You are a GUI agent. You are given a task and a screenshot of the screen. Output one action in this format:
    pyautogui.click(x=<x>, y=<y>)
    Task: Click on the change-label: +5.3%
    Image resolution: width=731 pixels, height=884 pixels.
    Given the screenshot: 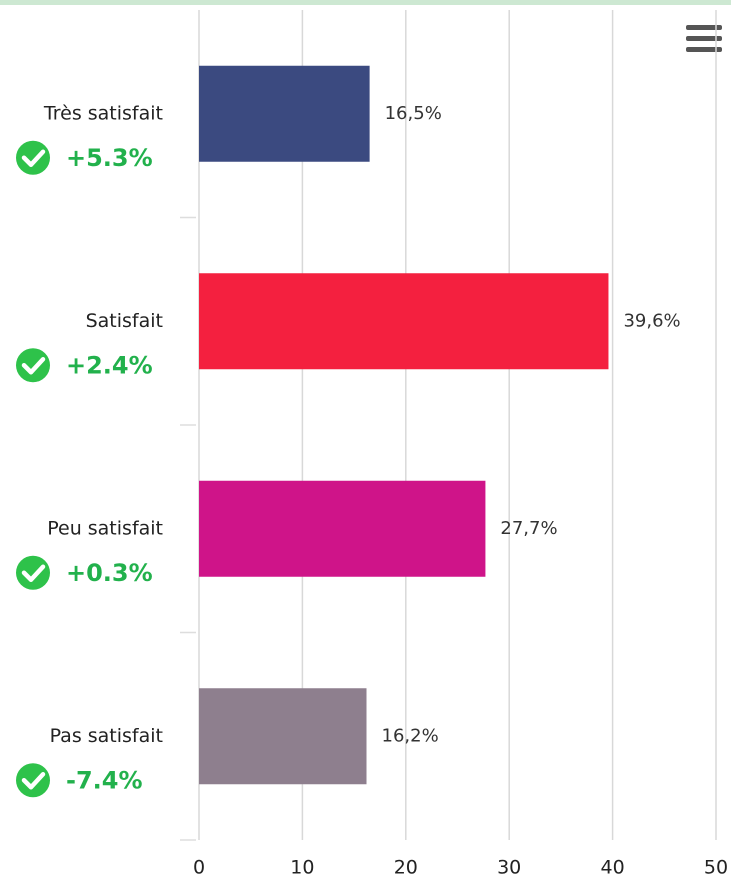 What is the action you would take?
    pyautogui.click(x=109, y=158)
    